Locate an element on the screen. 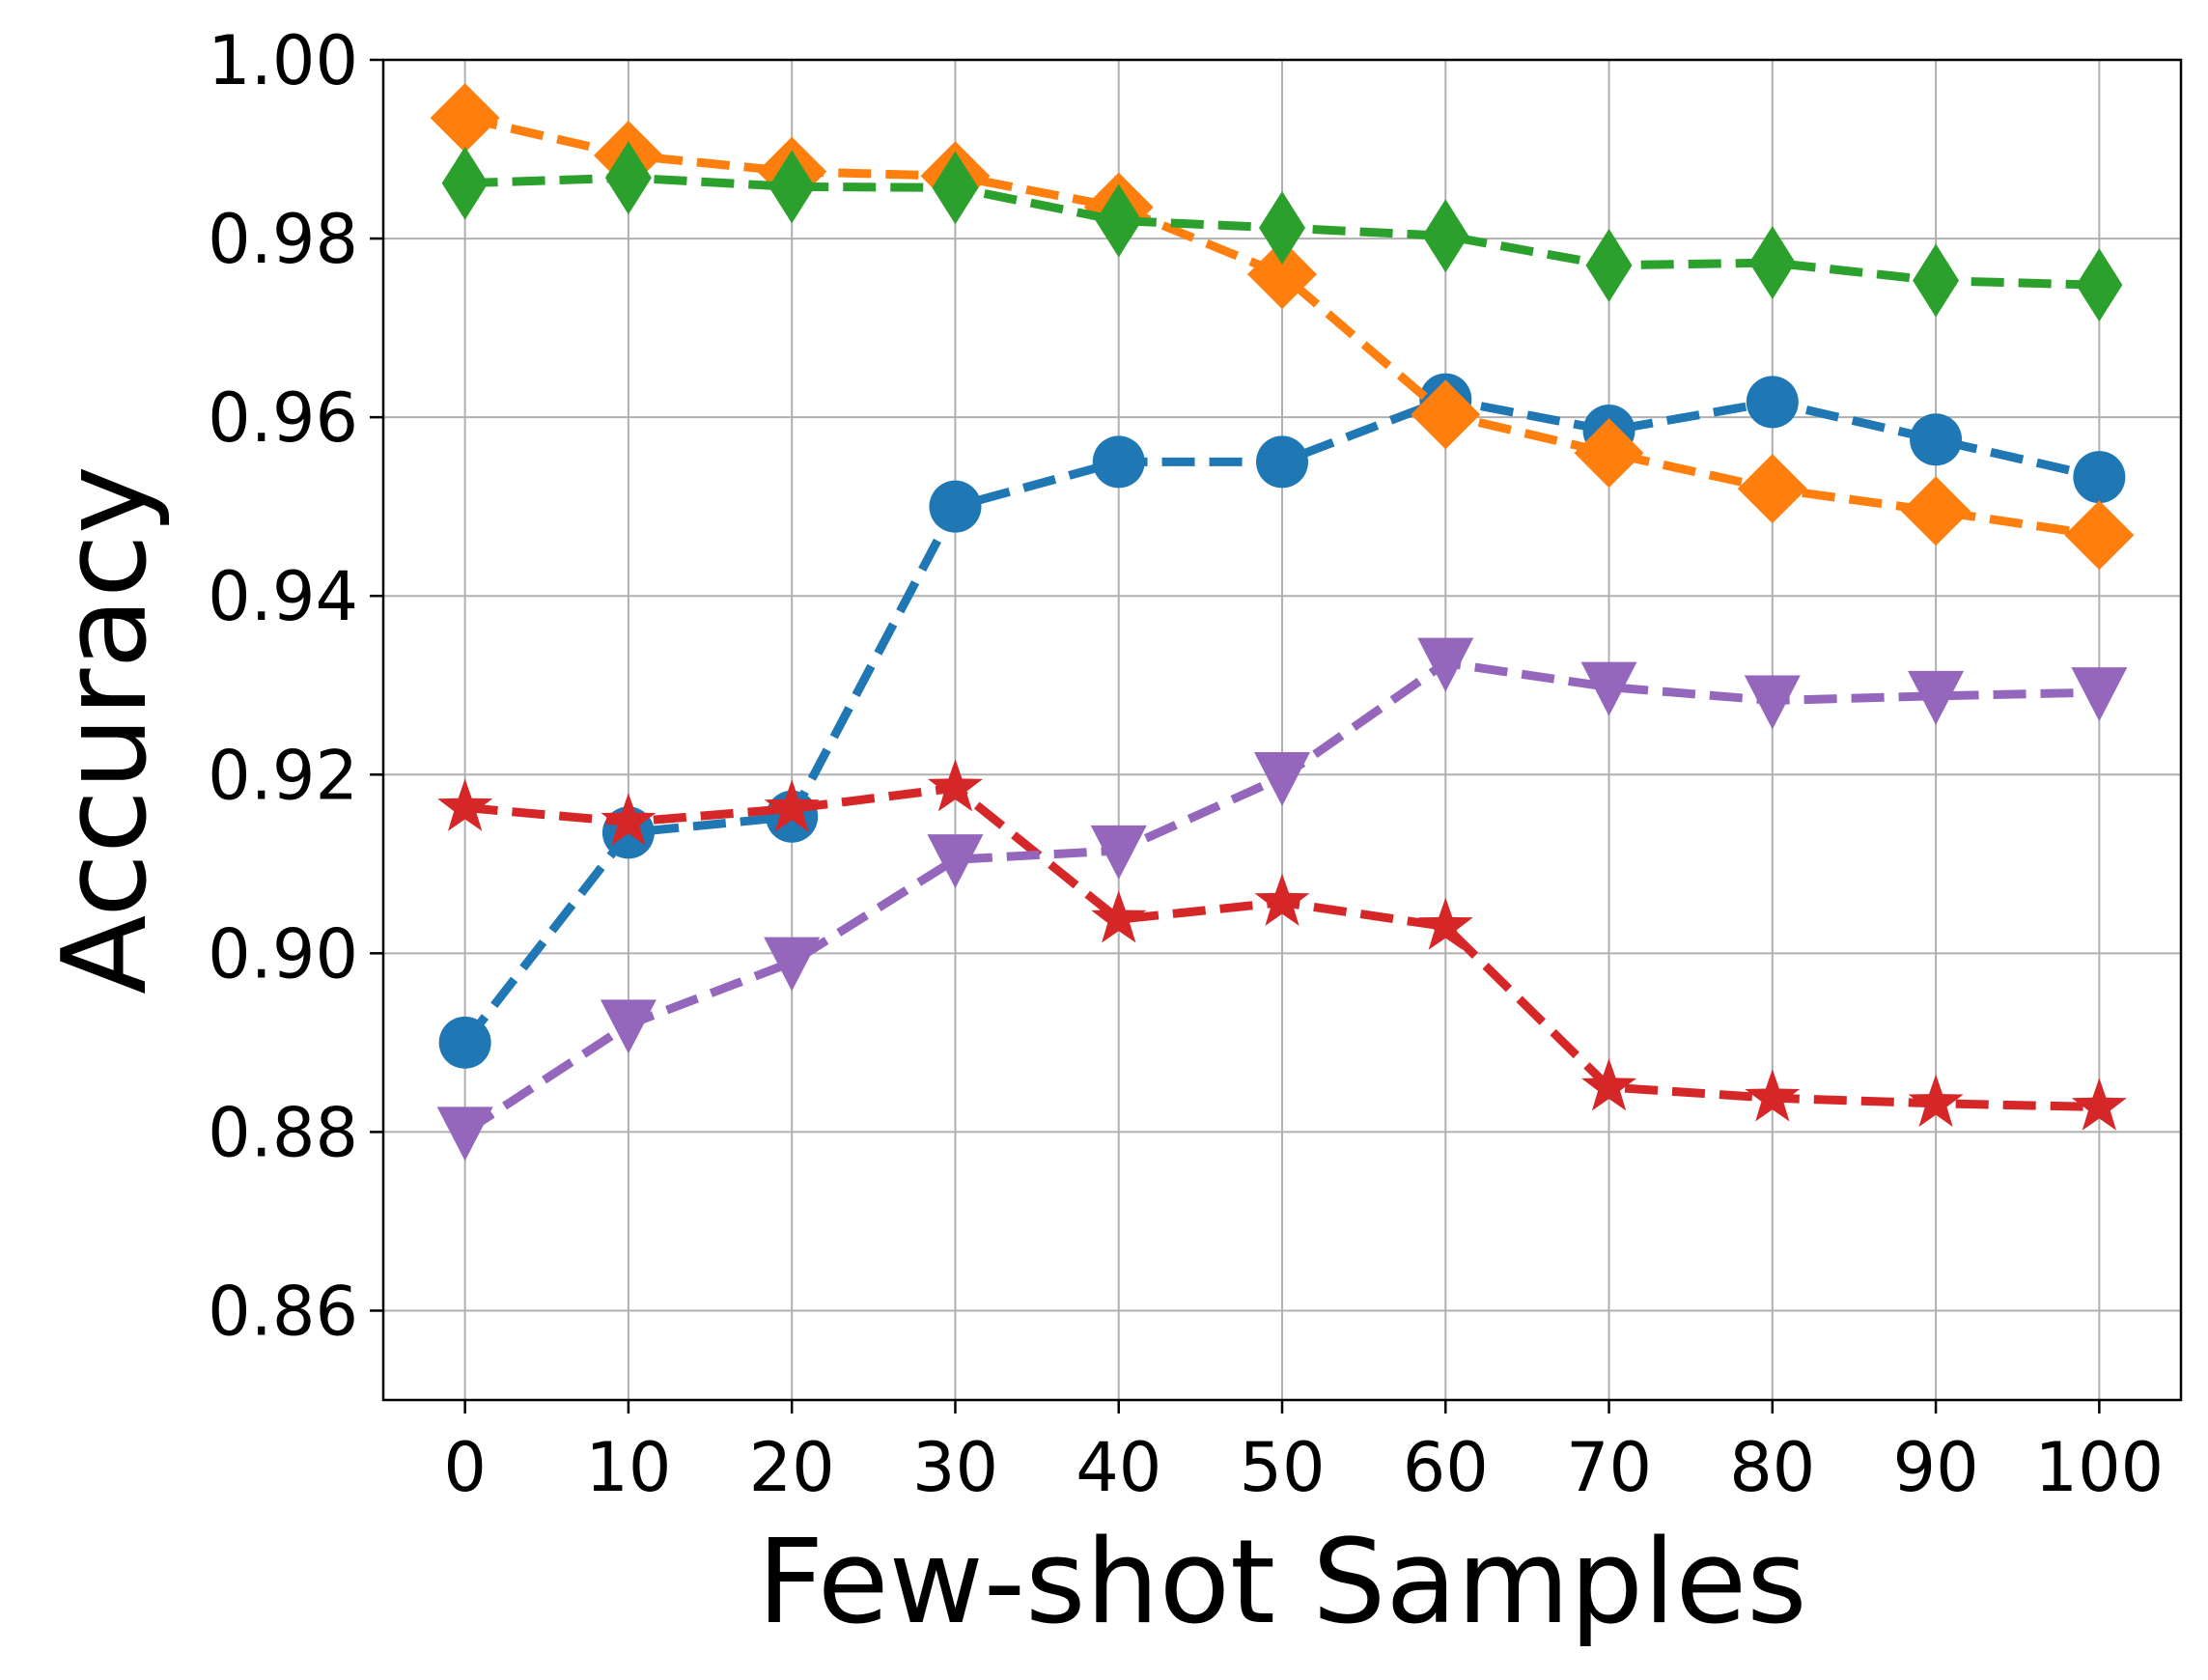 The image size is (2208, 1680). y-tick-label: 0.92 is located at coordinates (283, 776).